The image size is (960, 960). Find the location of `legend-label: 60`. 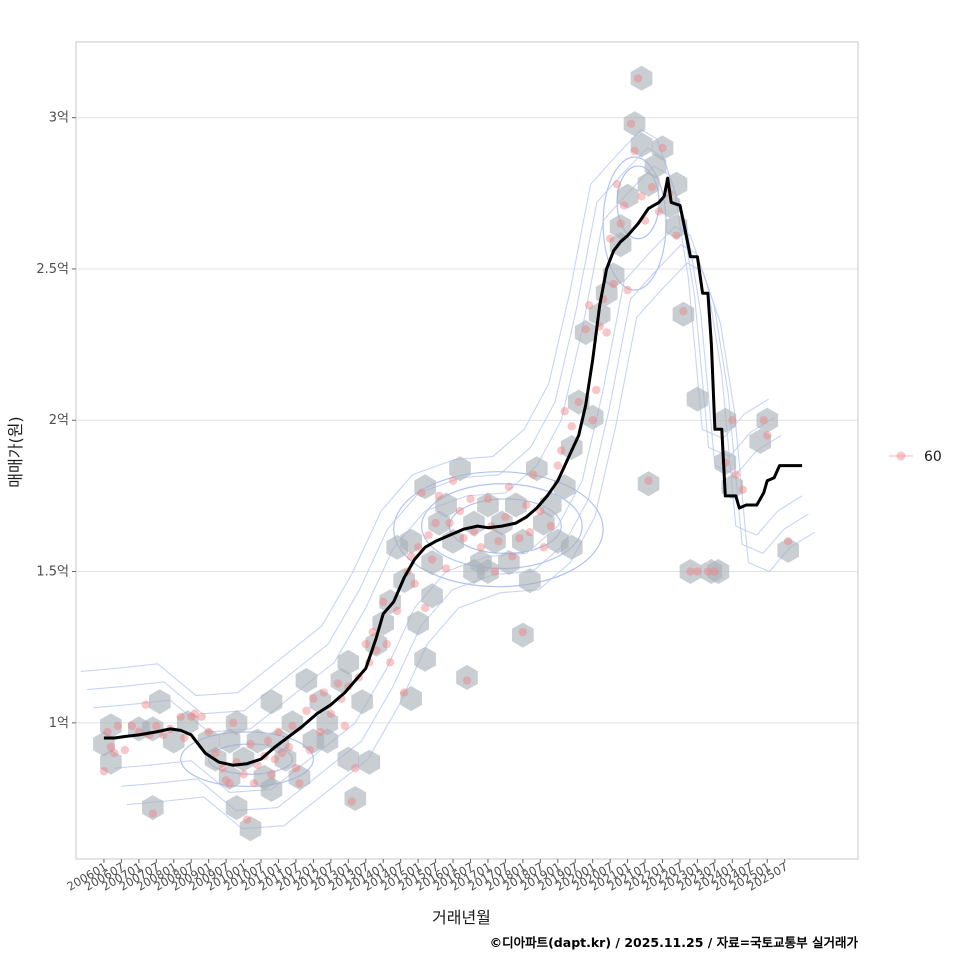

legend-label: 60 is located at coordinates (933, 457).